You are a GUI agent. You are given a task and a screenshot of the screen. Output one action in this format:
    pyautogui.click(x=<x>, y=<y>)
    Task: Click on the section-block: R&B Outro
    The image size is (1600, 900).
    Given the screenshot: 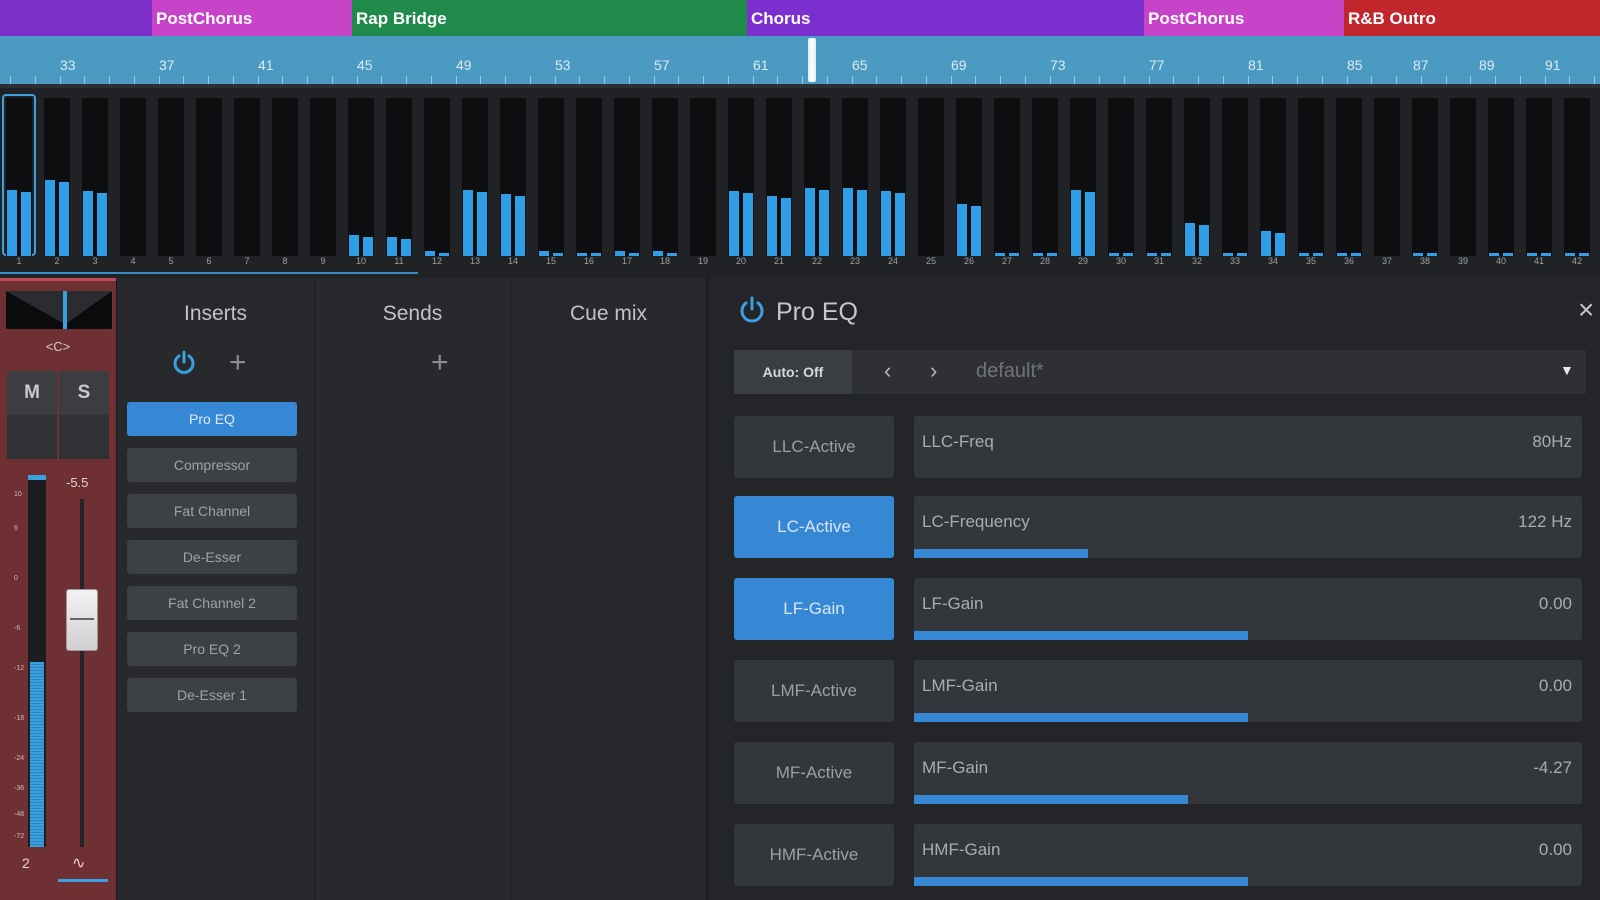 What is the action you would take?
    pyautogui.click(x=1472, y=18)
    